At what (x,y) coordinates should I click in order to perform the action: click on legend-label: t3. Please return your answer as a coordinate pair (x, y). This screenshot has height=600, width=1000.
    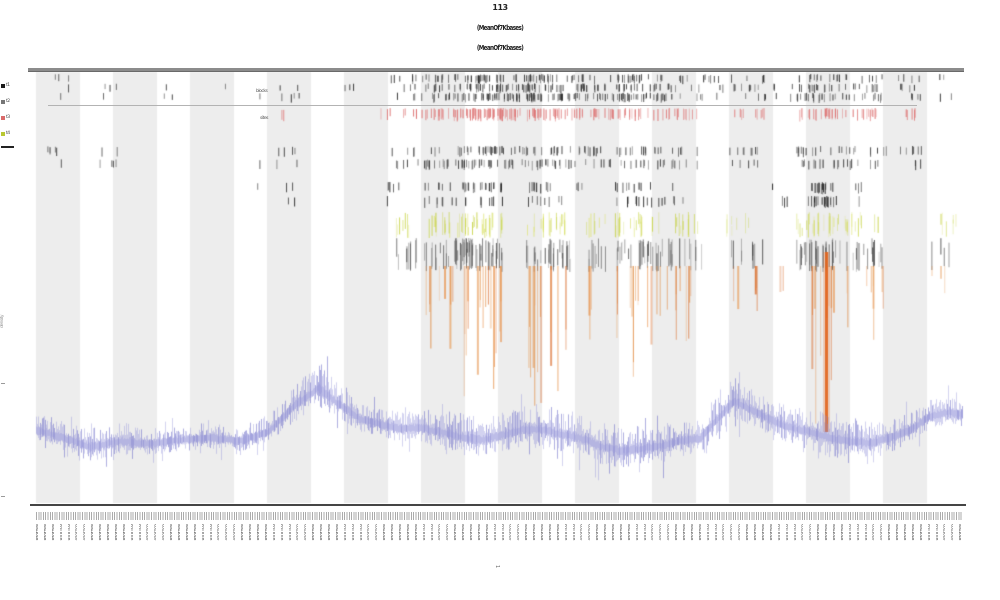
    Looking at the image, I should click on (8, 117).